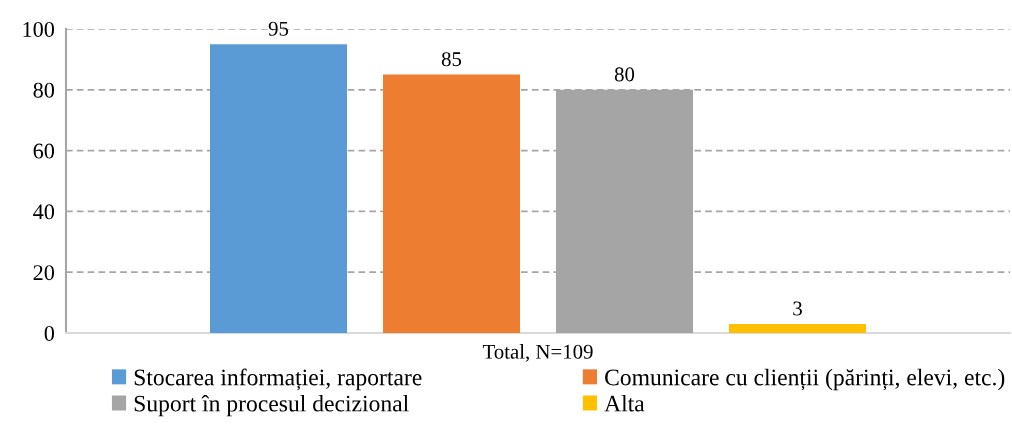 This screenshot has width=1012, height=427. Describe the element at coordinates (624, 74) in the screenshot. I see `data-label: 80` at that location.